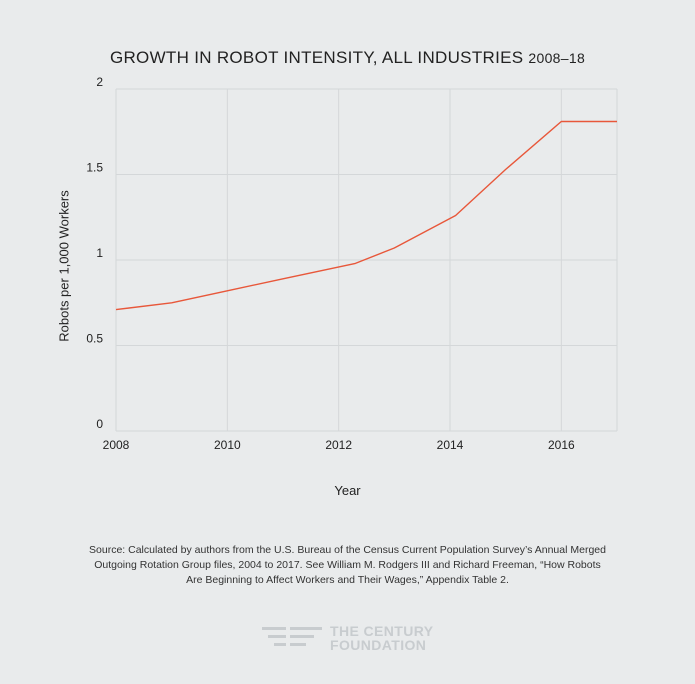  I want to click on x-axis-title: Year, so click(347, 490).